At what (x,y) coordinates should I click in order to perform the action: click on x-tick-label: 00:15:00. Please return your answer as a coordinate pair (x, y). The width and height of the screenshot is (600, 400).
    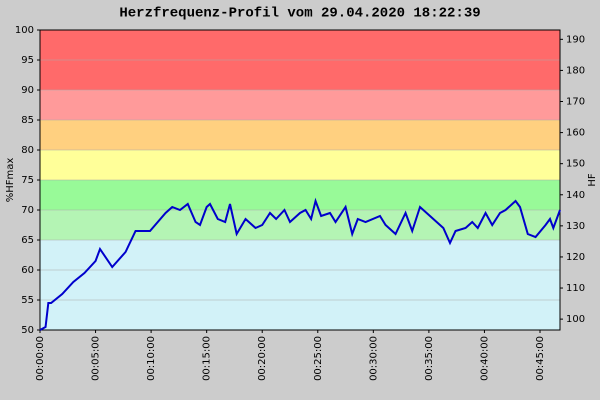
    Looking at the image, I should click on (207, 358).